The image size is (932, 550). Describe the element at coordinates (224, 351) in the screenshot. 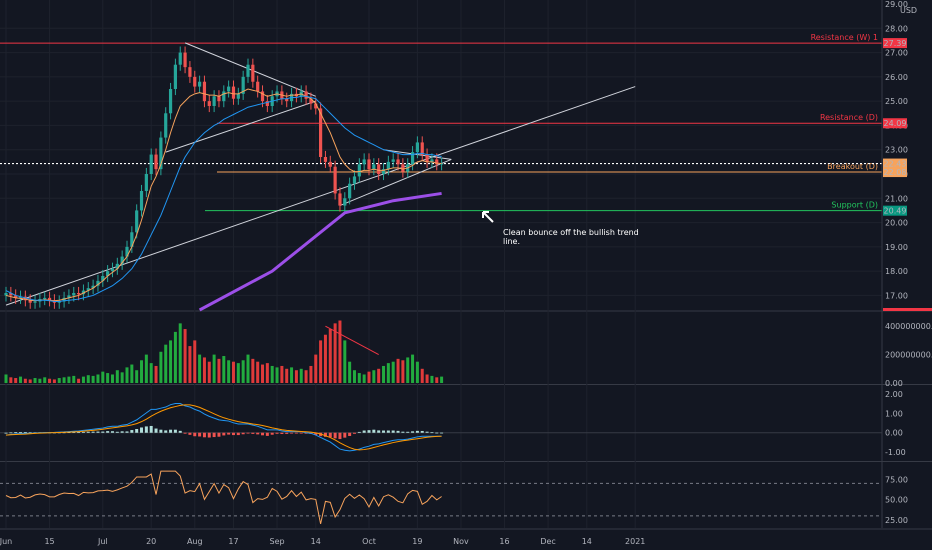

I see `volume-pane` at that location.